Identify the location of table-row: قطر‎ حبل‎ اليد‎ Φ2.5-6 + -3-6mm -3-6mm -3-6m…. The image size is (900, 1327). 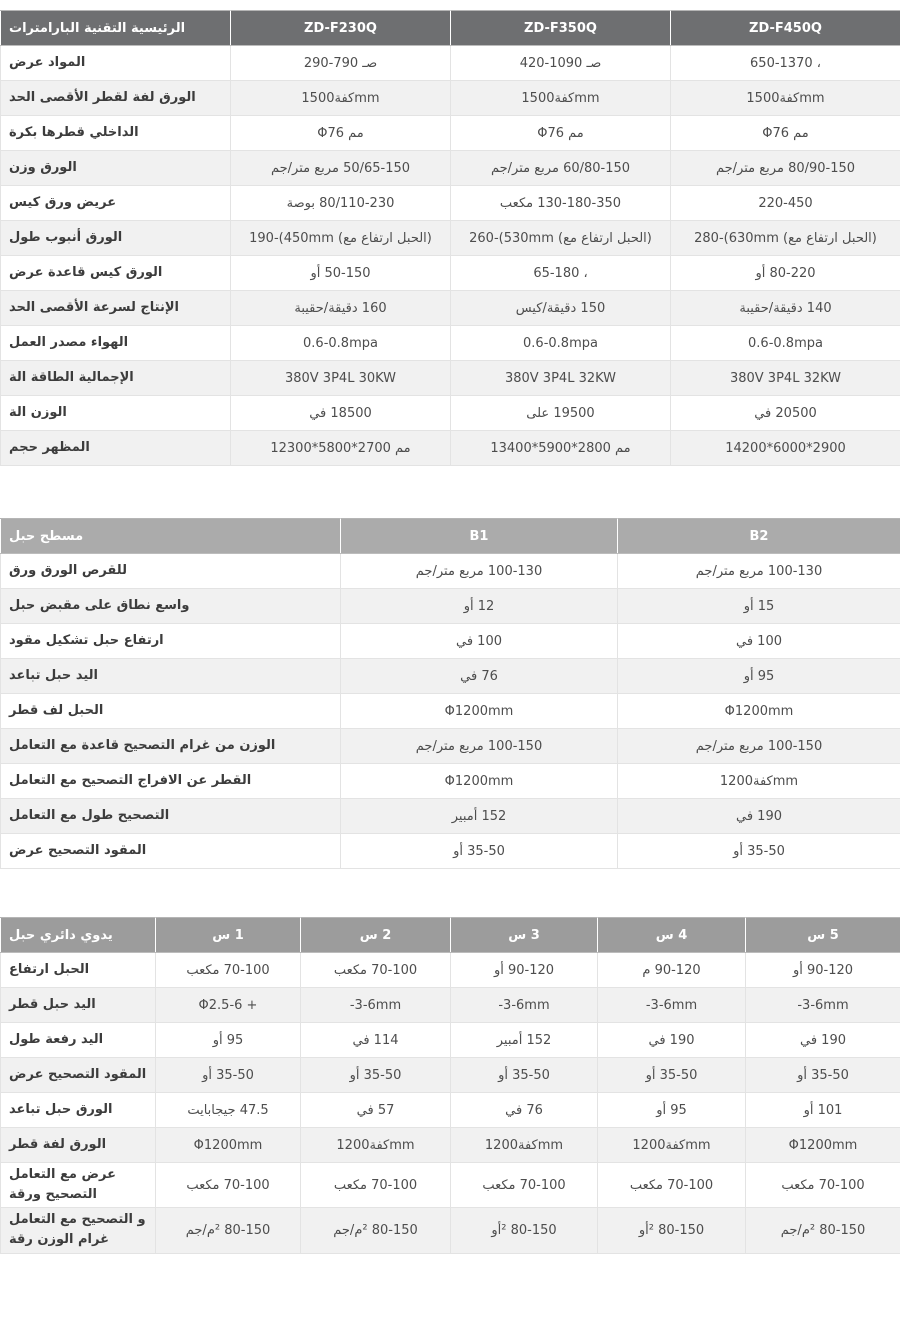
(450, 1005).